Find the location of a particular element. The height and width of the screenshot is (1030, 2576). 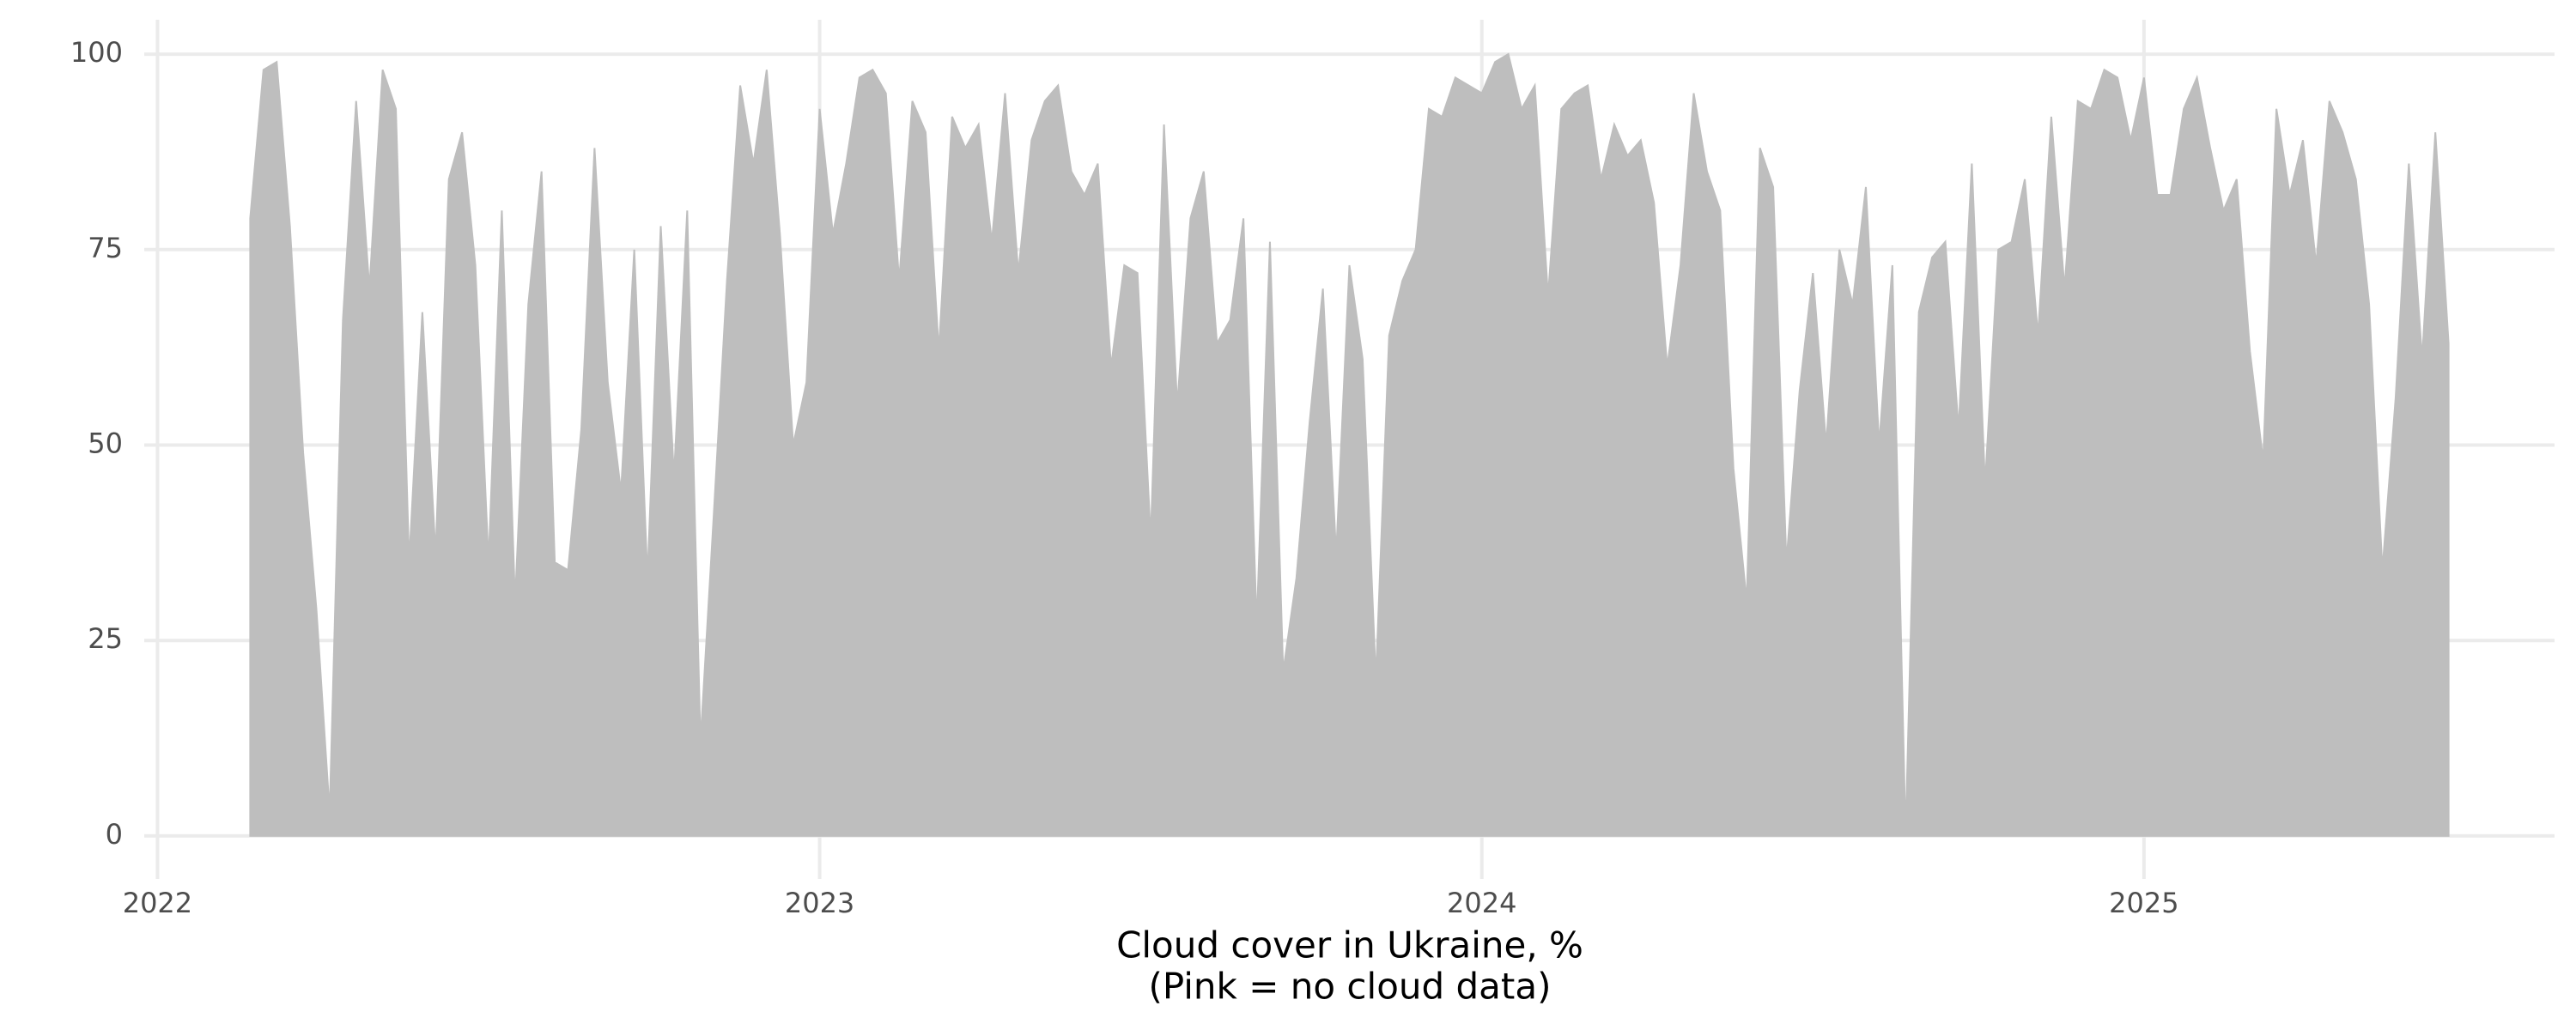

x-tick-label: 2023 is located at coordinates (819, 903).